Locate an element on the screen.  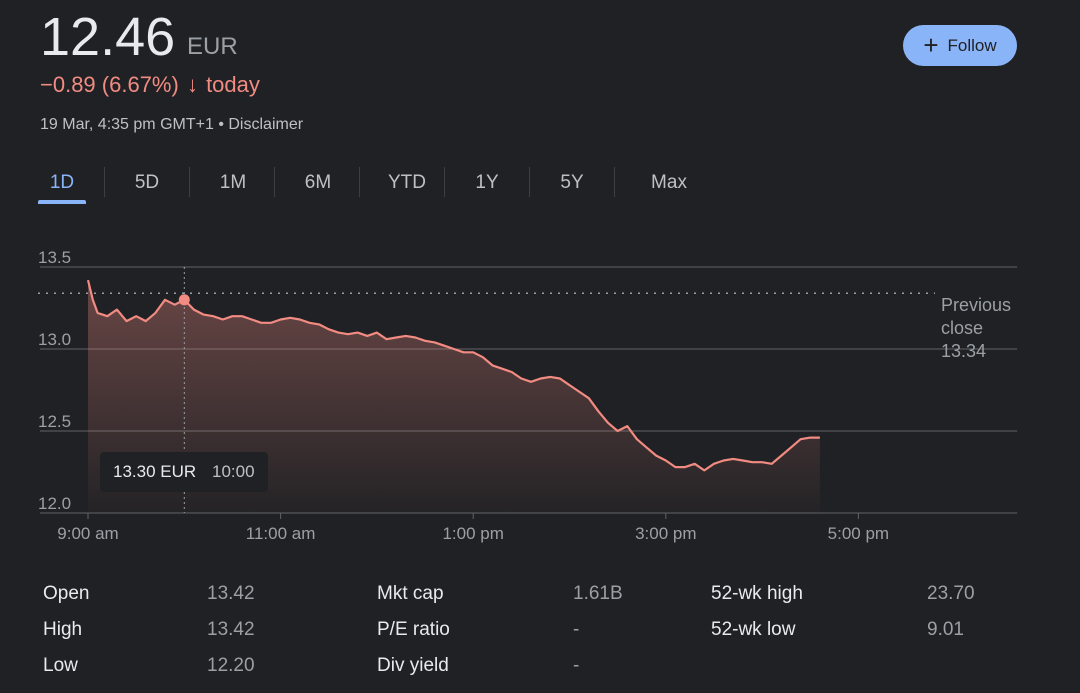
follow-label: Follow is located at coordinates (972, 45).